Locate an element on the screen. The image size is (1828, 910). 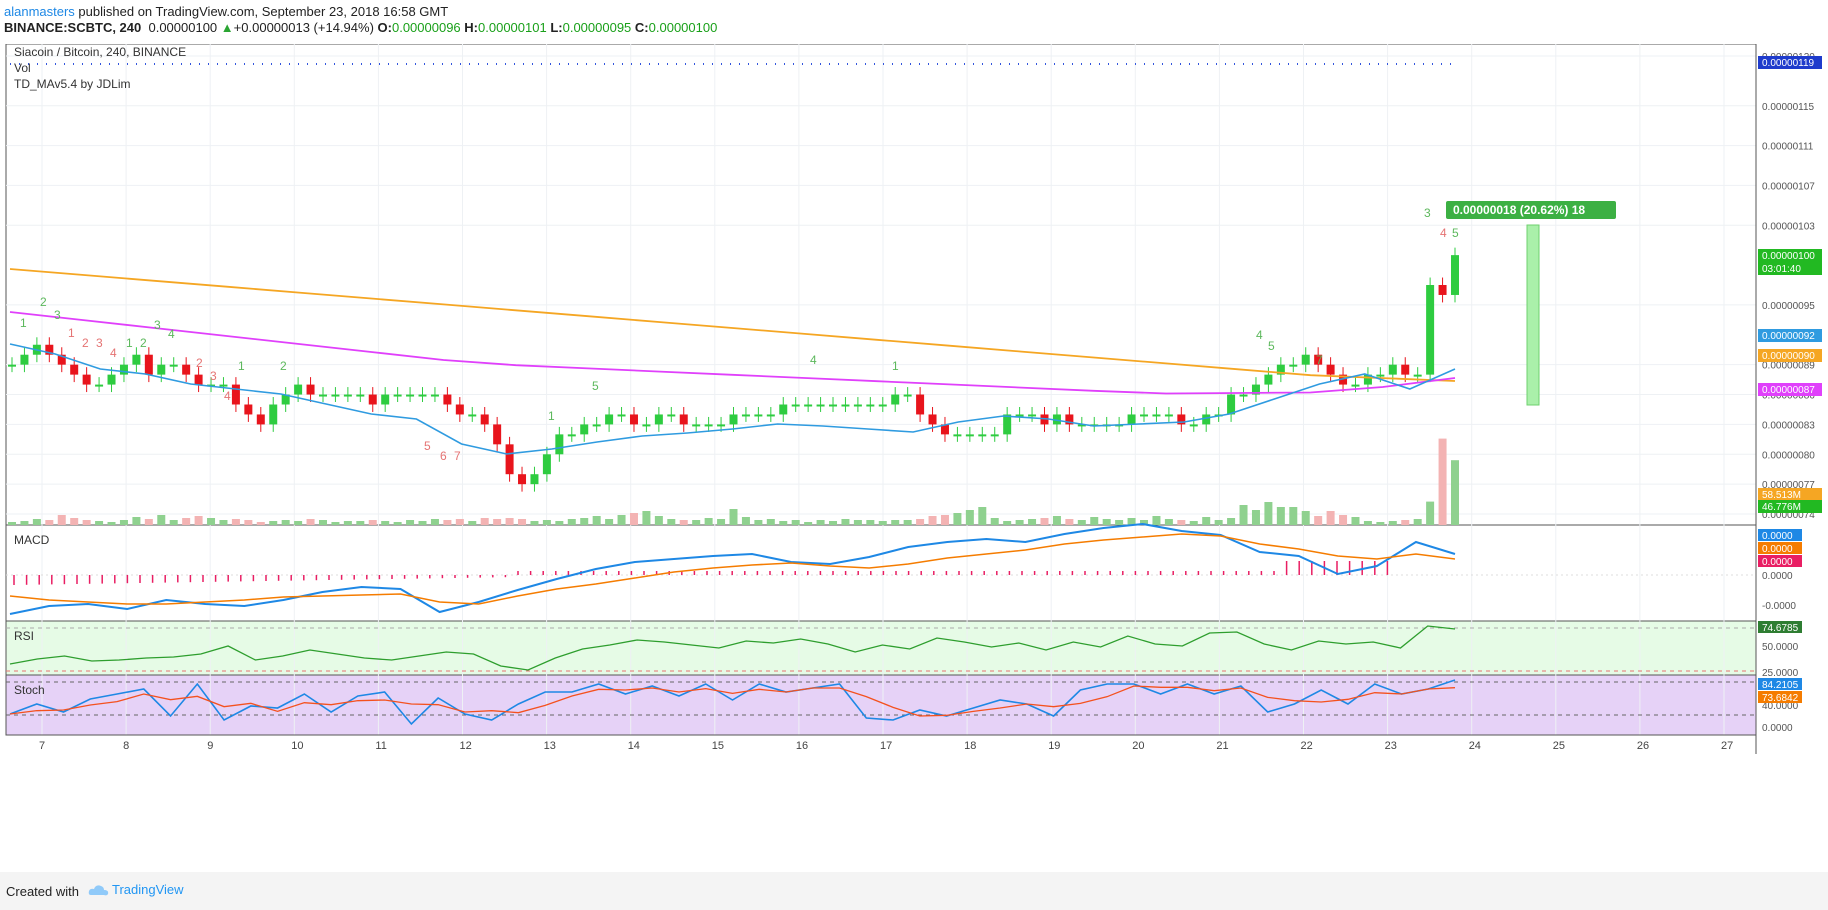
low-label: L: is located at coordinates (556, 27).